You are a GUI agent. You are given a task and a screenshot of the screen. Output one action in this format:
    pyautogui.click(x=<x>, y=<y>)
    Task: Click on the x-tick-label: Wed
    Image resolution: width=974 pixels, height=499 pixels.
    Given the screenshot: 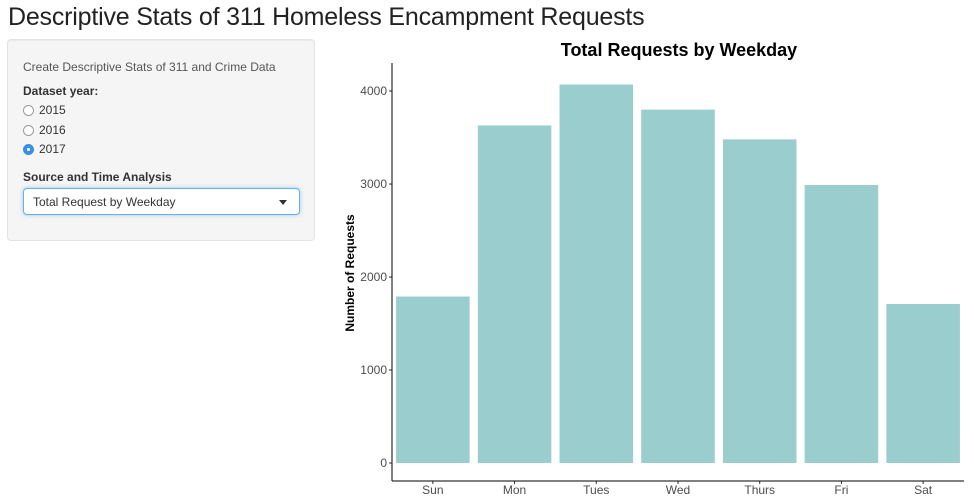 What is the action you would take?
    pyautogui.click(x=678, y=490)
    